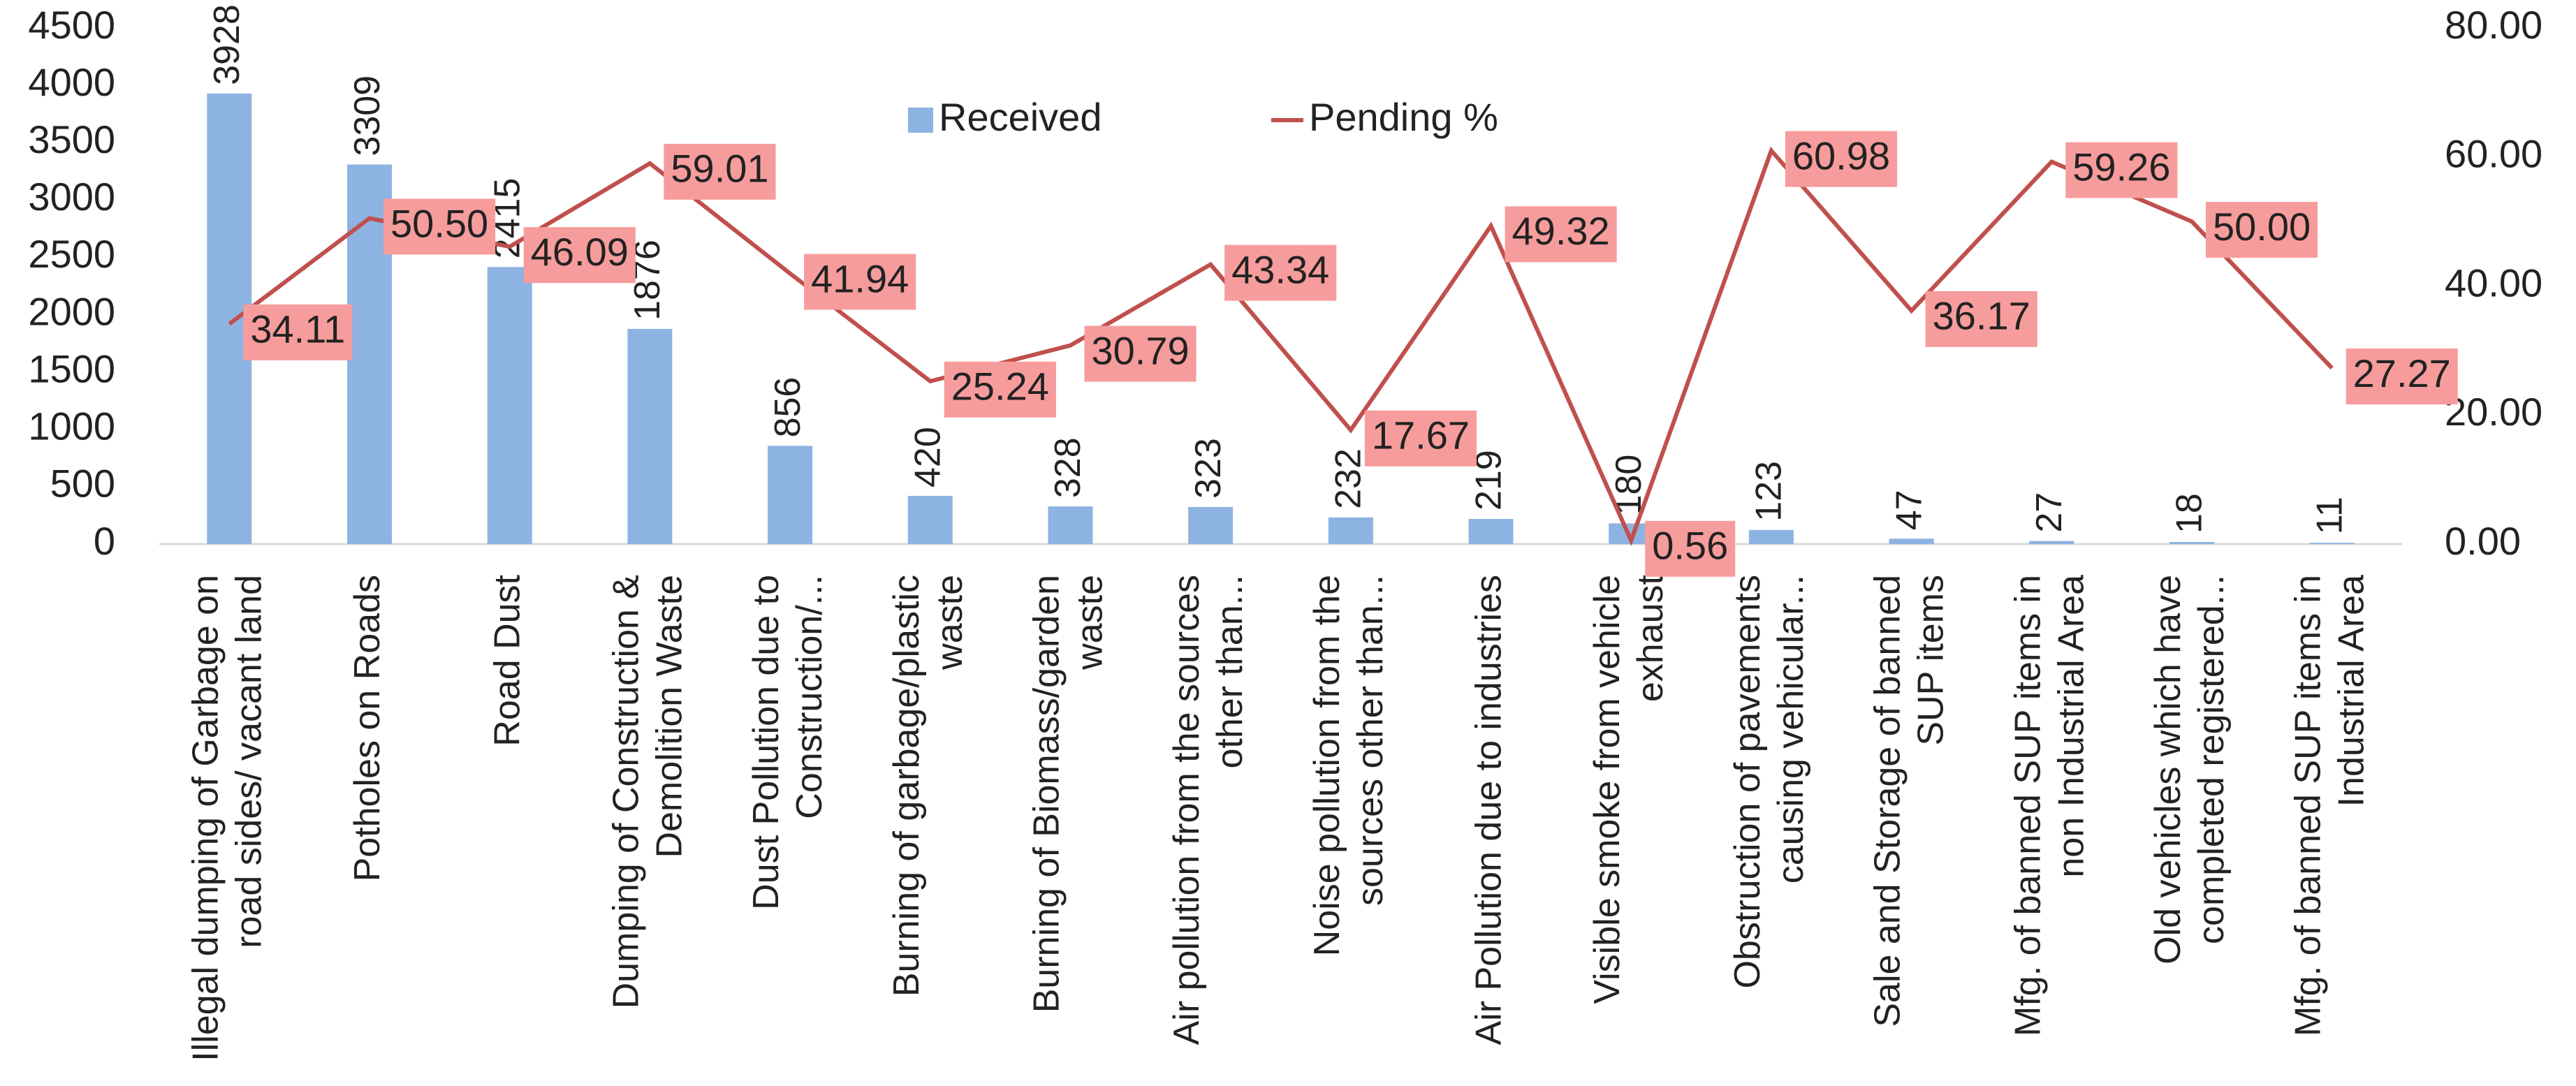 This screenshot has height=1086, width=2576. Describe the element at coordinates (71, 25) in the screenshot. I see `y-tick-label: 4500` at that location.